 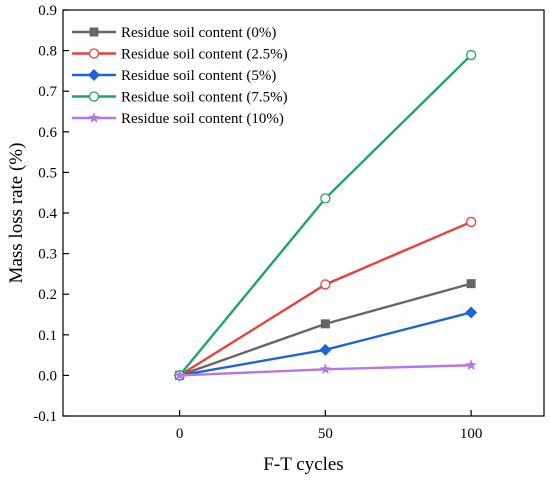 I want to click on x-axis: 0 50 100, so click(x=329, y=426).